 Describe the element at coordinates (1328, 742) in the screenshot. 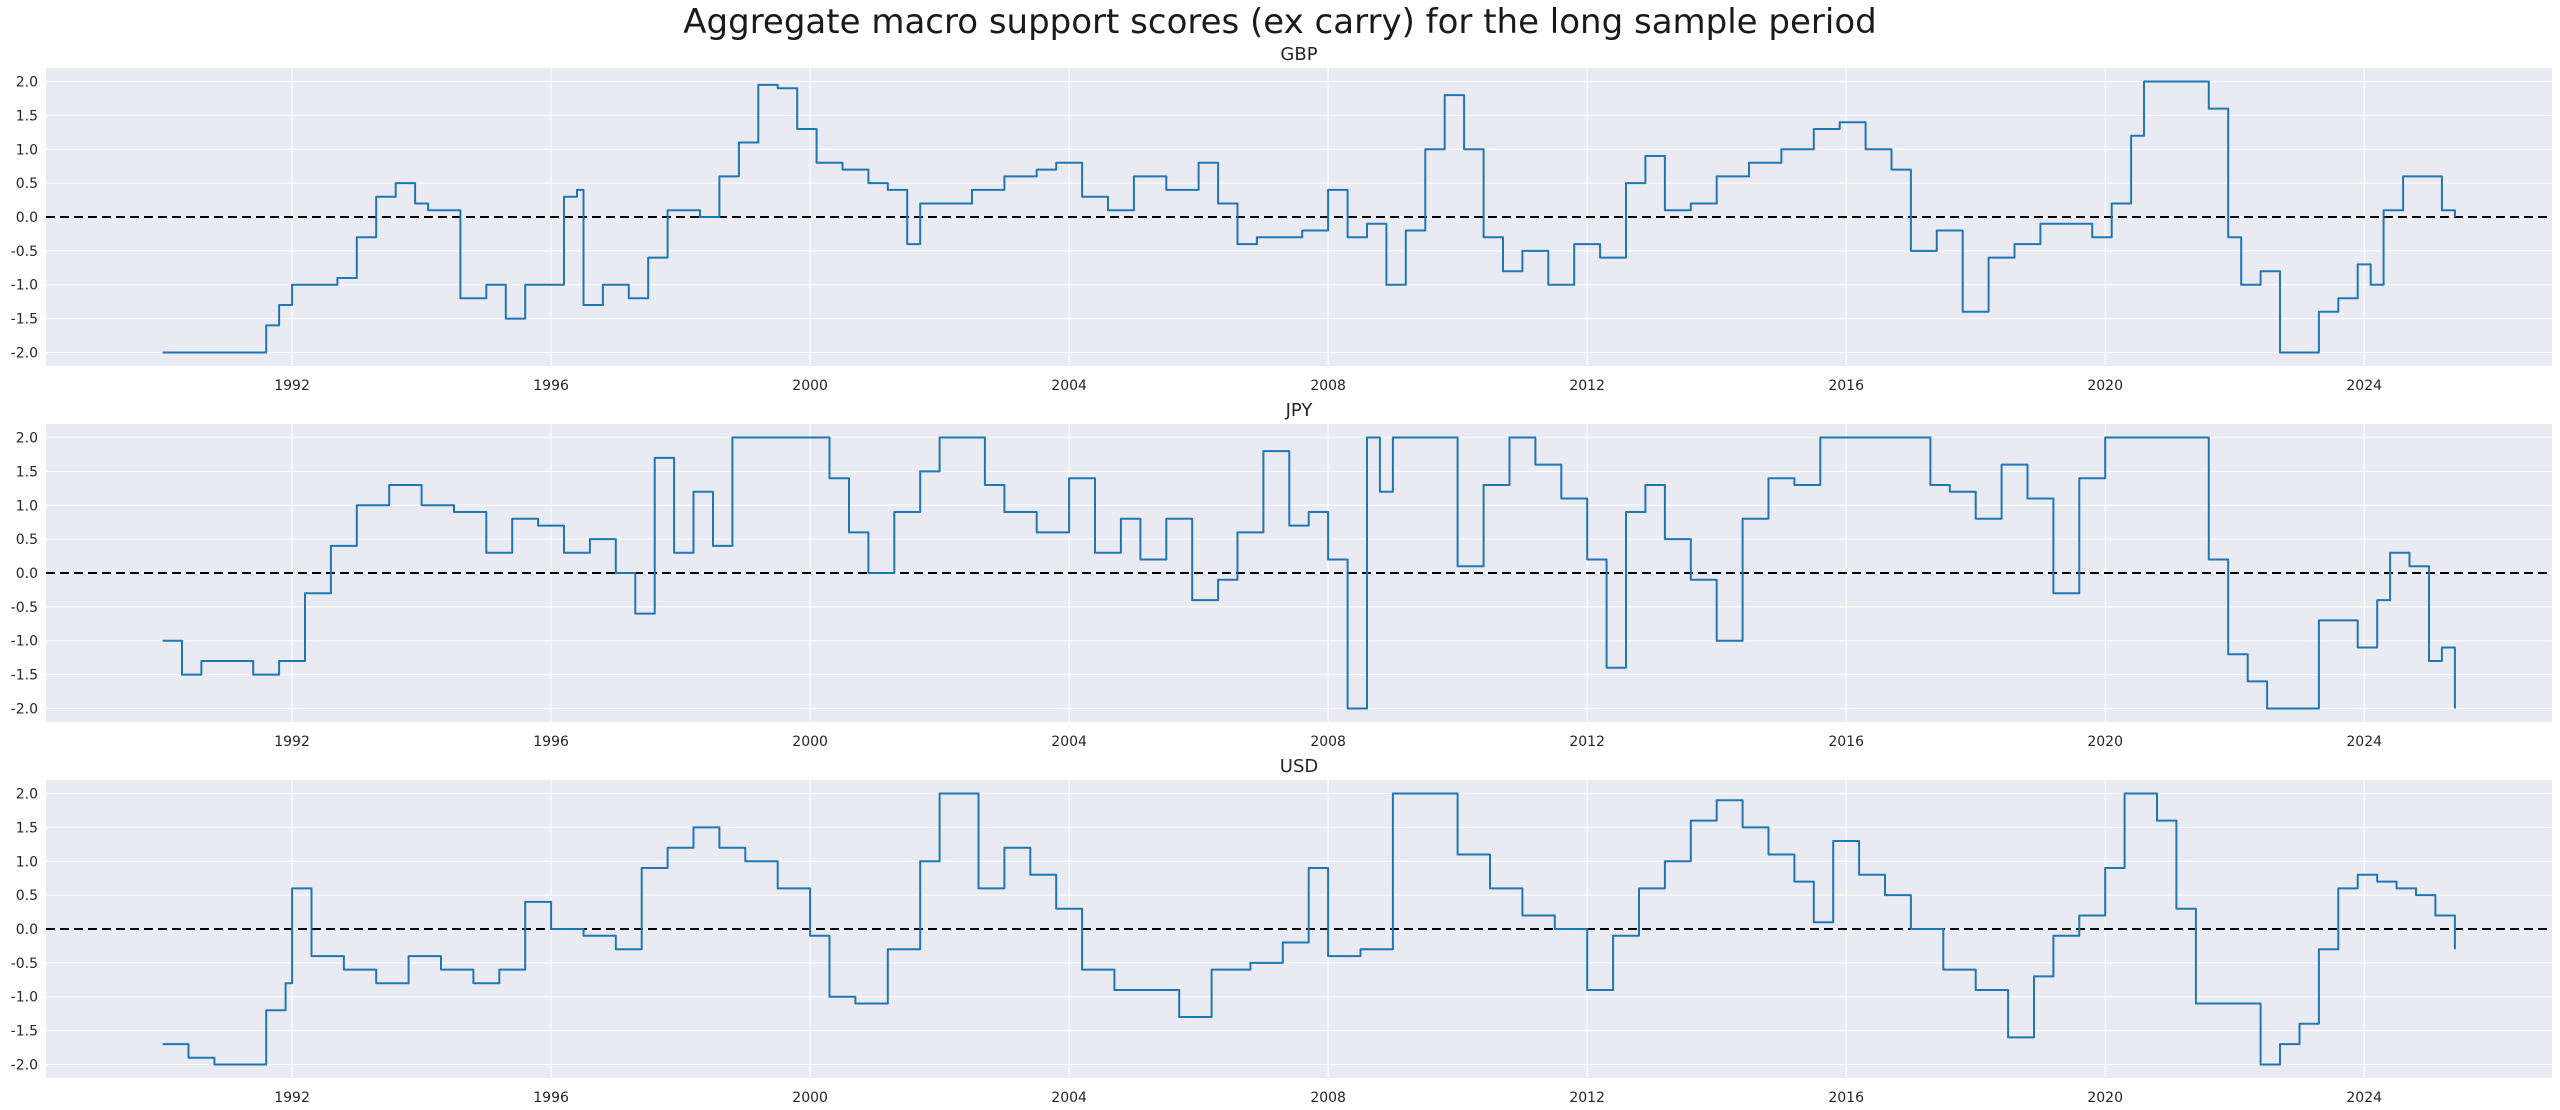

I see `jpy-xtick-label: 2008` at that location.